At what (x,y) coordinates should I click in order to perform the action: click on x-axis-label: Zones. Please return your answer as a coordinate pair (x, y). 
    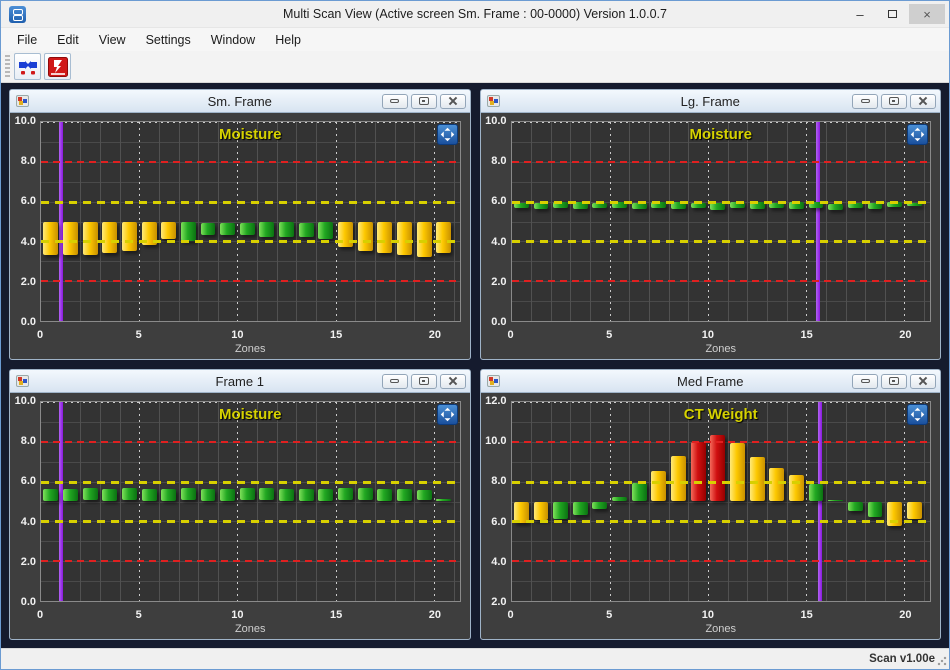
    Looking at the image, I should click on (250, 349).